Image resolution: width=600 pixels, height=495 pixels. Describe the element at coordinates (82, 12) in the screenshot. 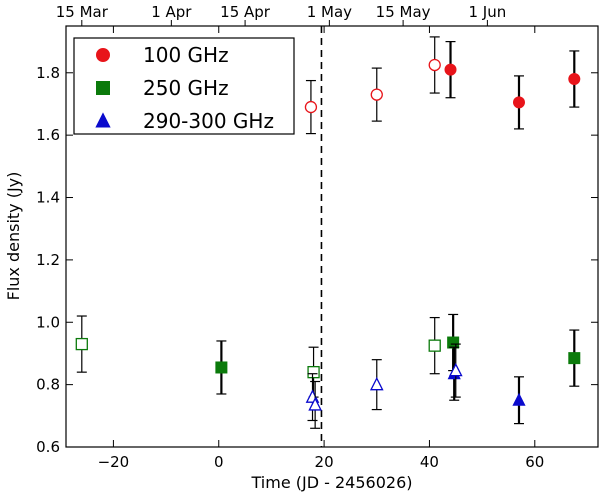

I see `top-date-label: 15 Mar` at that location.